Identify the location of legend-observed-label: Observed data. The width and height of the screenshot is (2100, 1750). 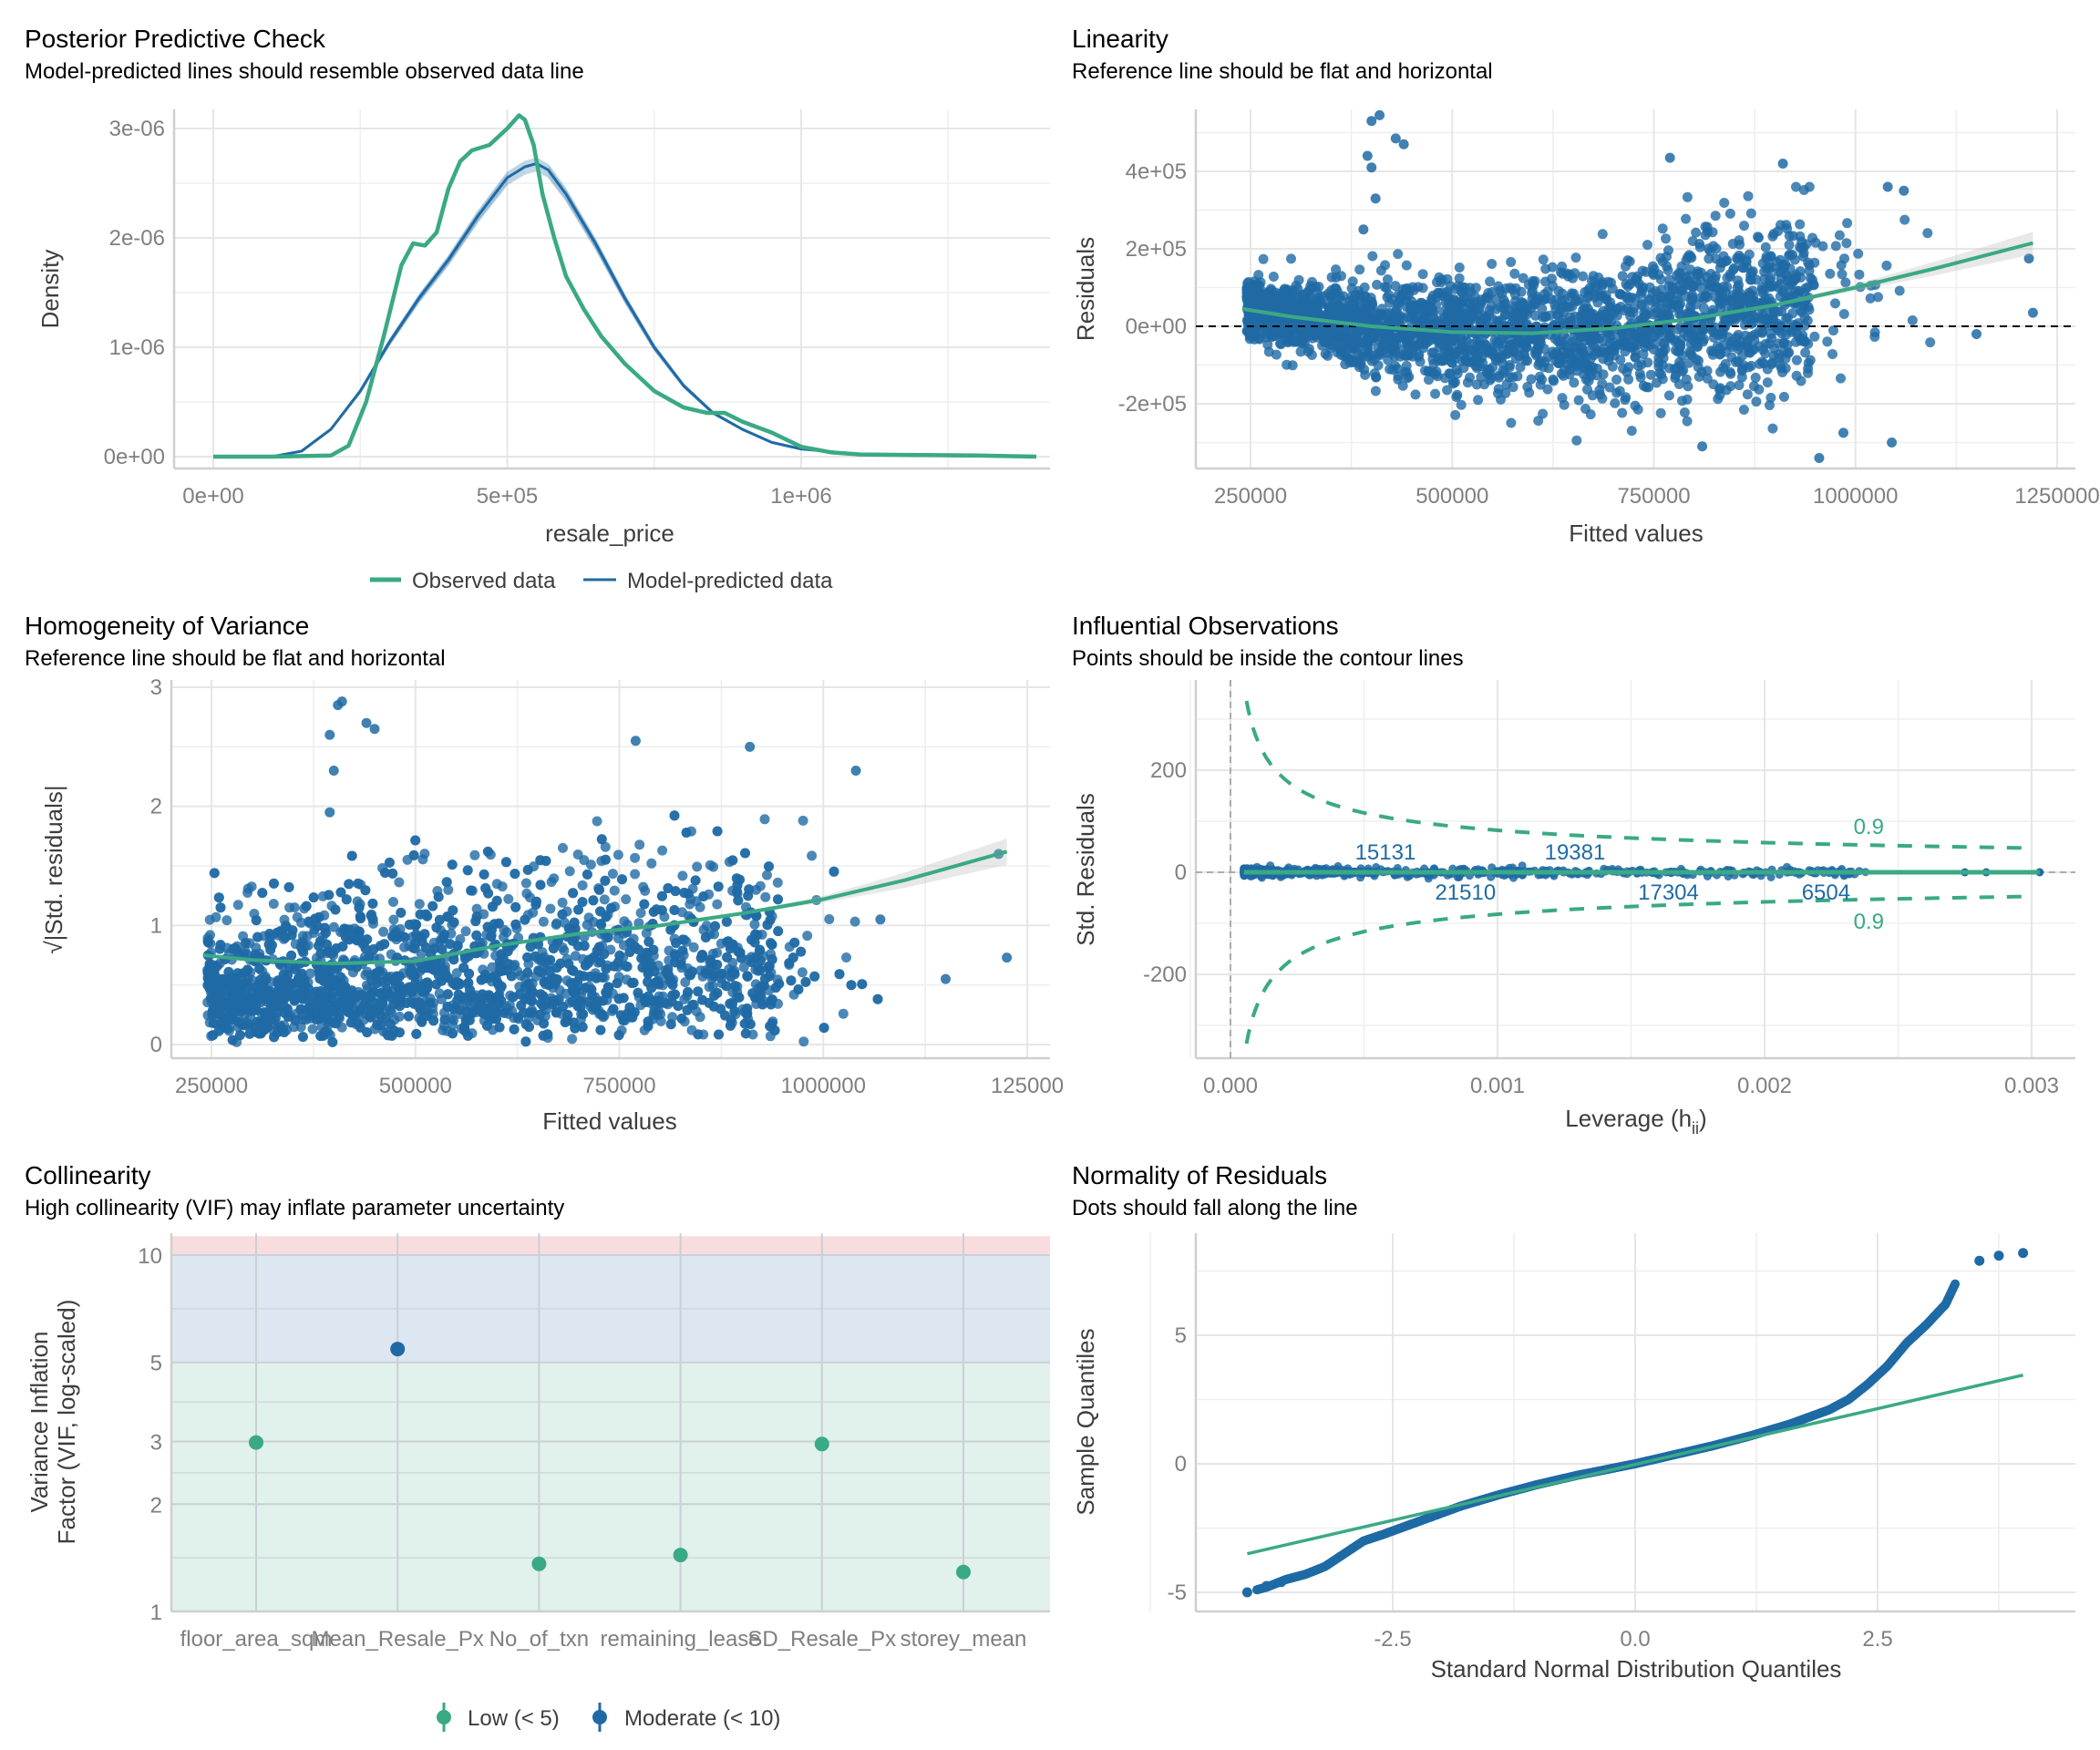
(484, 581).